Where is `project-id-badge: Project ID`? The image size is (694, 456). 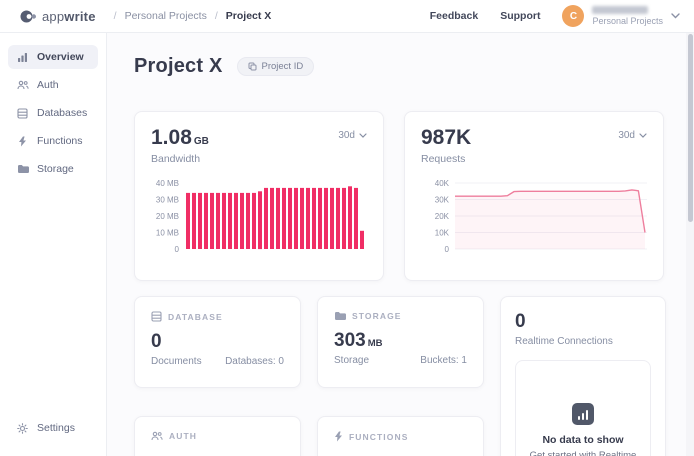 project-id-badge: Project ID is located at coordinates (275, 66).